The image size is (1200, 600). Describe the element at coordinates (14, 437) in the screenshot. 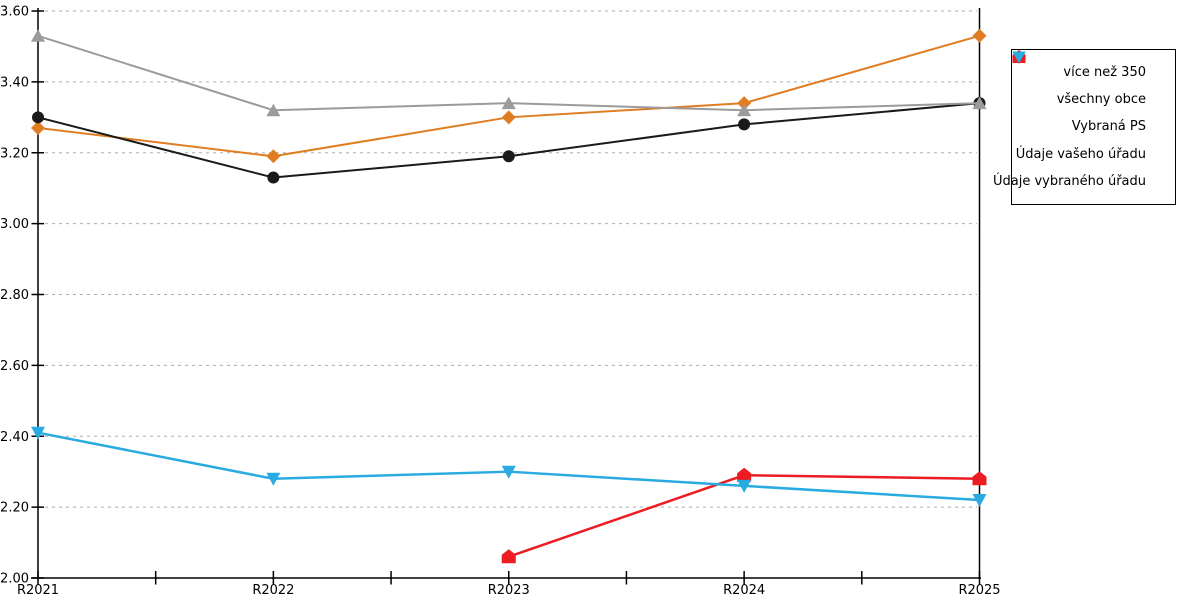

I see `y-tick-label: 2.40` at that location.